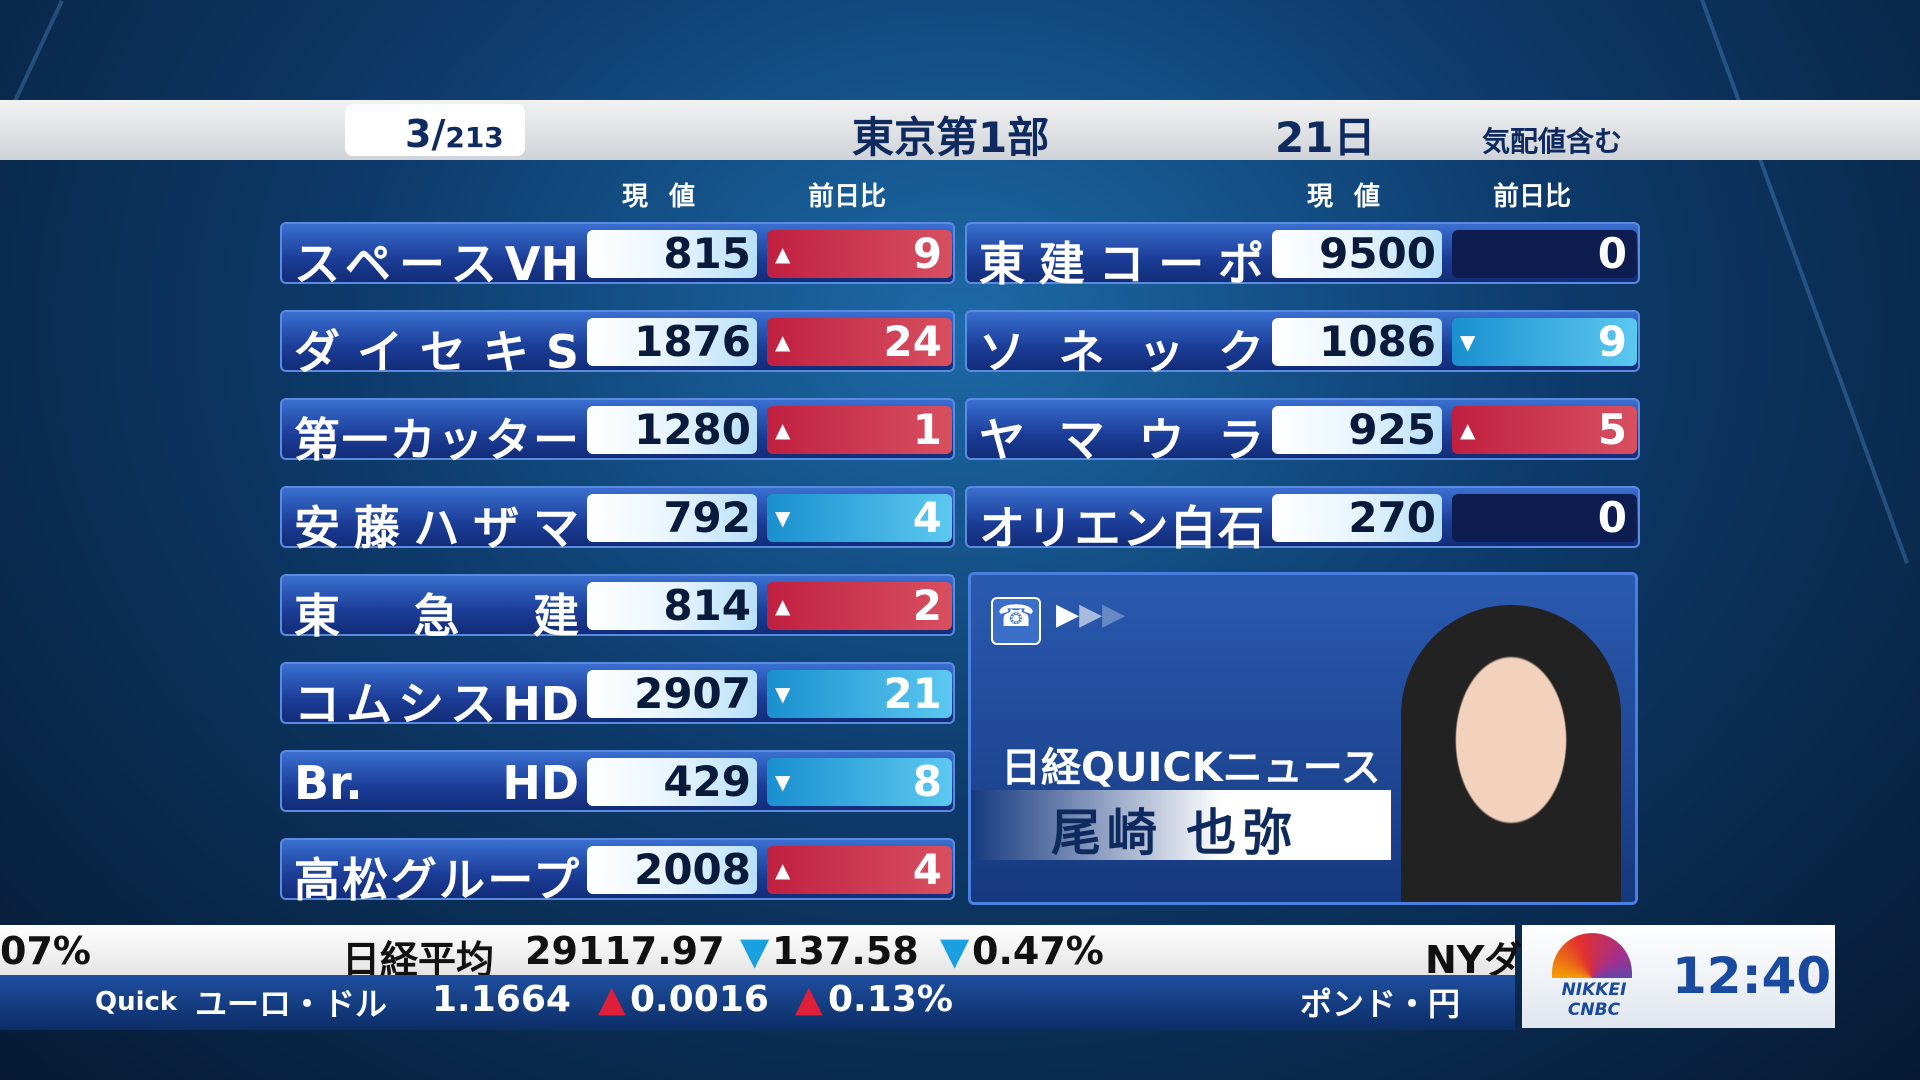 This screenshot has width=1920, height=1080. I want to click on stock-change: ▲ 2, so click(859, 606).